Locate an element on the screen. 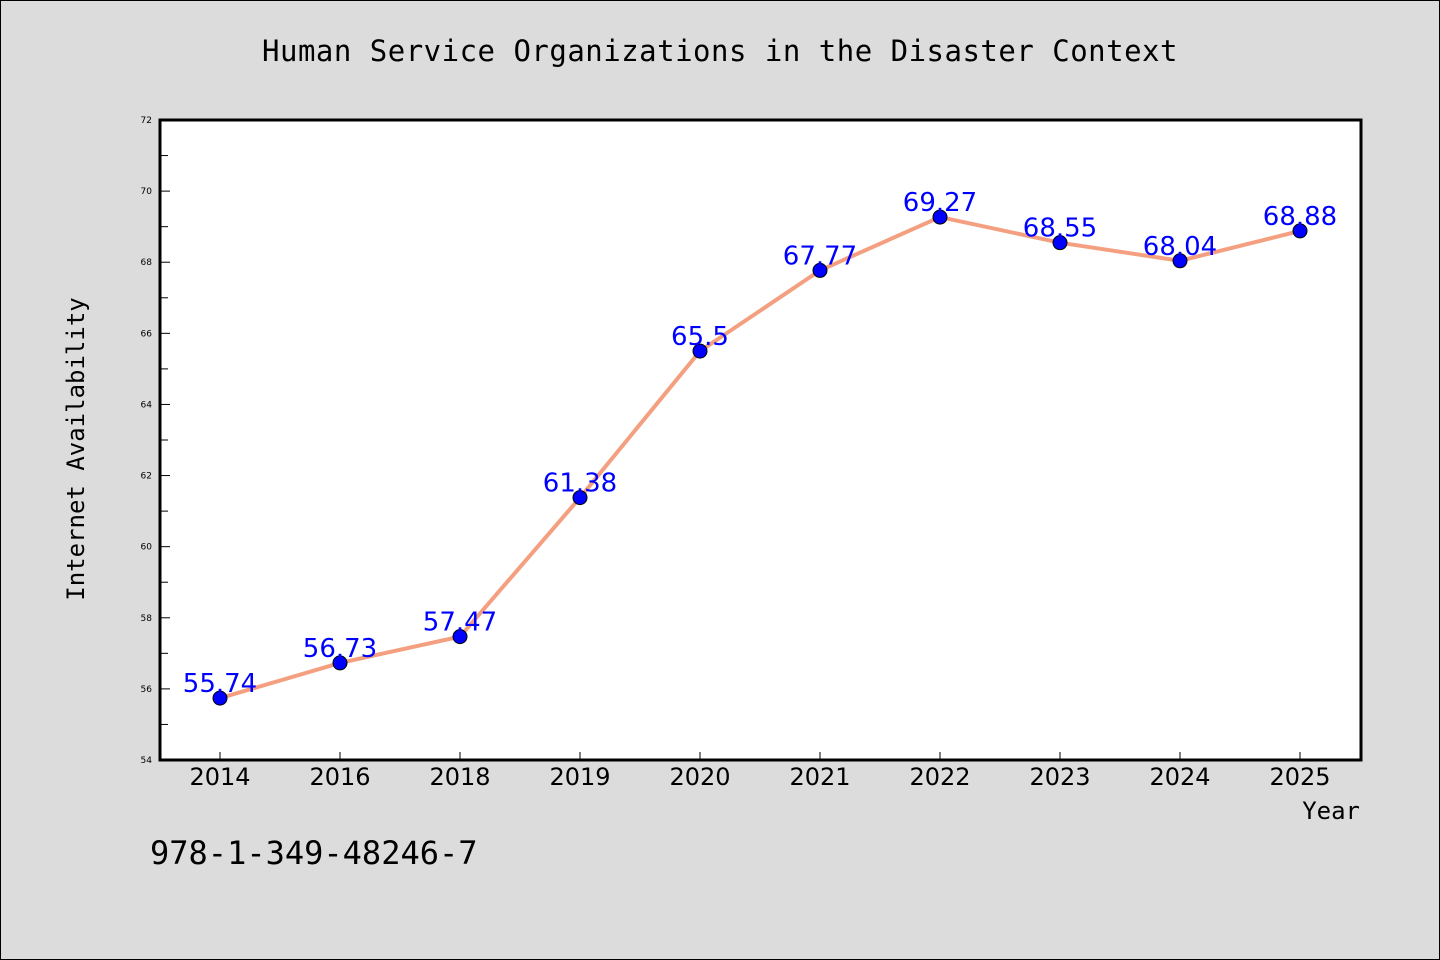 The image size is (1440, 960). y-tick-label: 54 is located at coordinates (147, 761).